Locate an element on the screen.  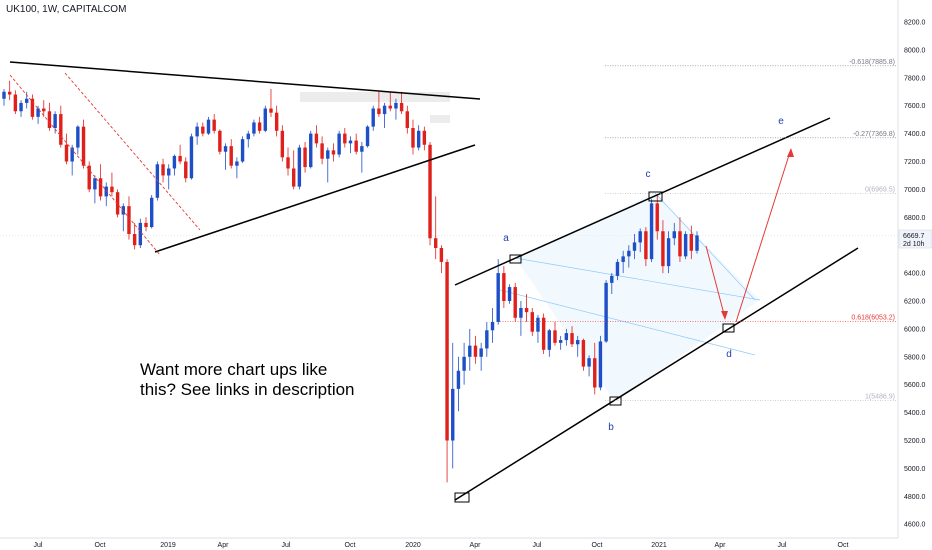
wave-label: e is located at coordinates (781, 121).